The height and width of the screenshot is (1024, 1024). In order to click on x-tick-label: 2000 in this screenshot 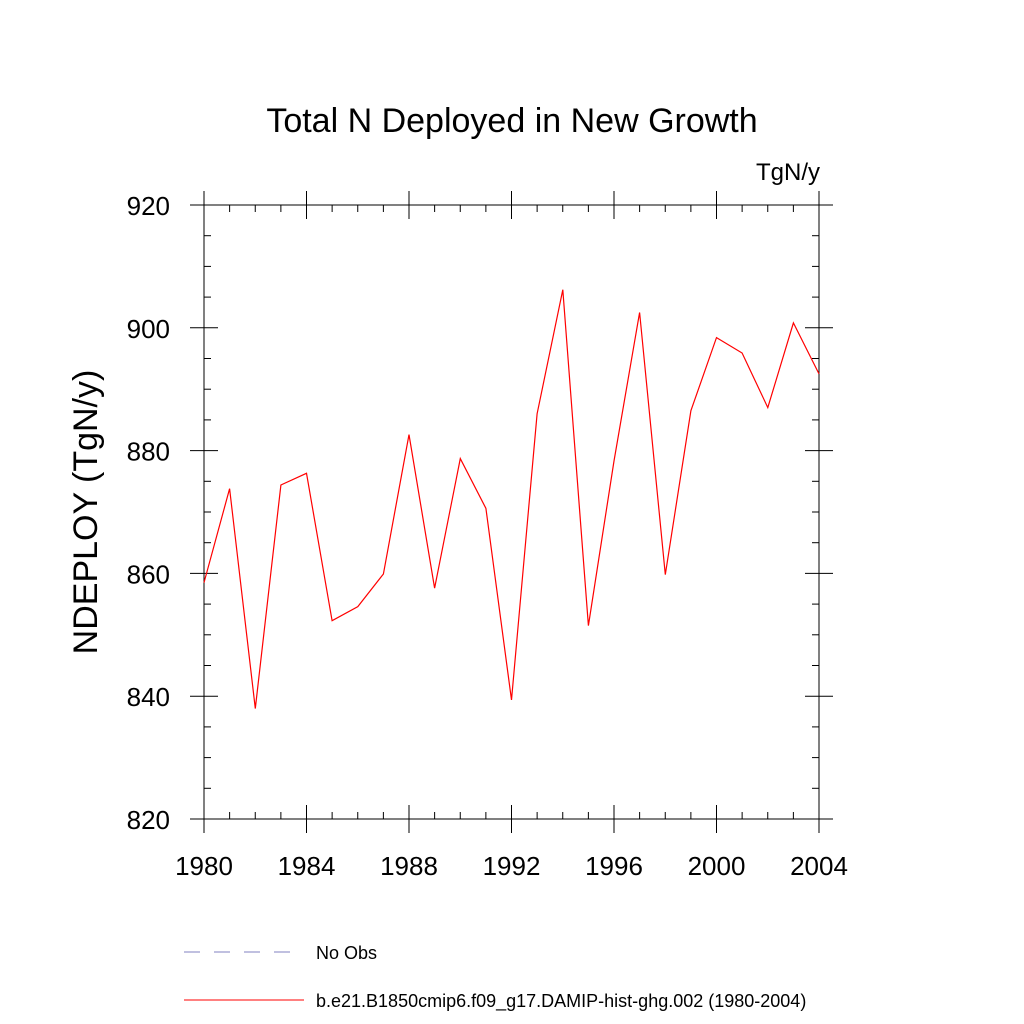, I will do `click(717, 866)`.